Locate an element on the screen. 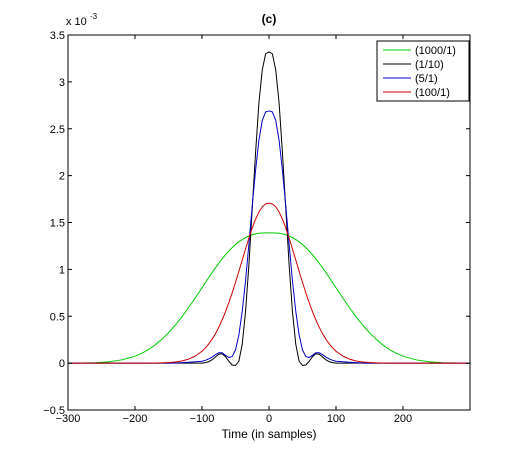 This screenshot has height=460, width=520. y-tick-label: 3 is located at coordinates (62, 83).